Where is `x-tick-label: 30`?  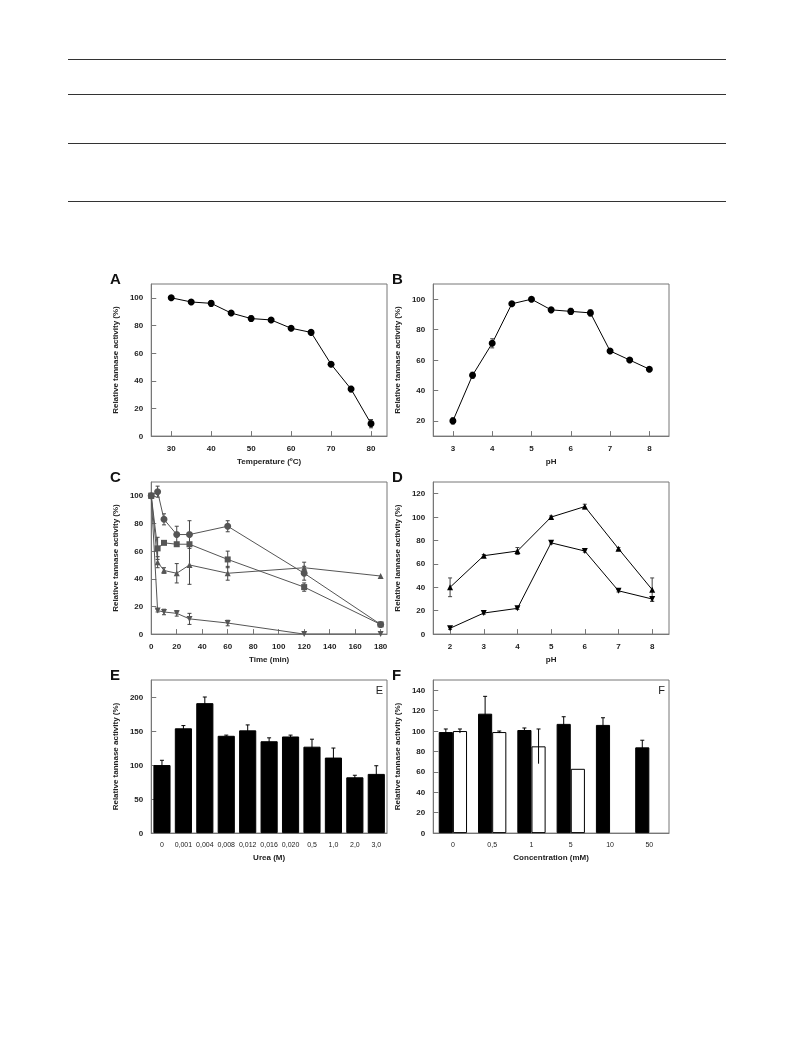 x-tick-label: 30 is located at coordinates (171, 448).